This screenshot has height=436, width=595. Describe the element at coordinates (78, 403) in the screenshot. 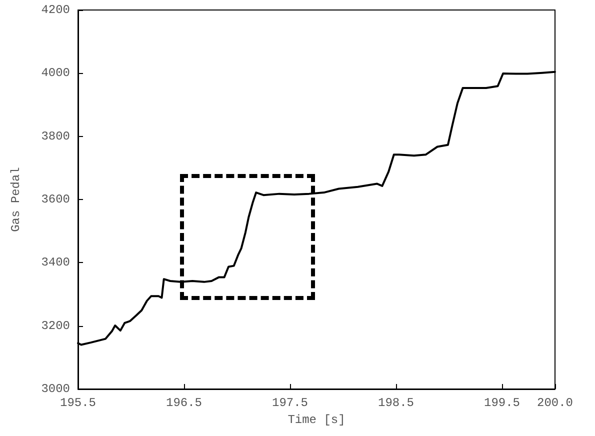

I see `x-tick-label: 195.5` at that location.